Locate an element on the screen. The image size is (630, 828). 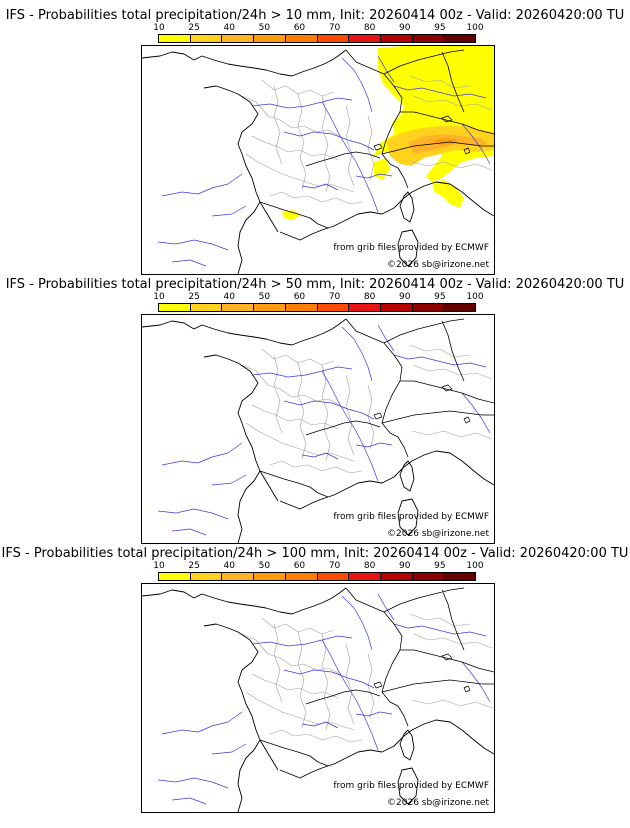
colorbar-tick: 25 is located at coordinates (194, 28).